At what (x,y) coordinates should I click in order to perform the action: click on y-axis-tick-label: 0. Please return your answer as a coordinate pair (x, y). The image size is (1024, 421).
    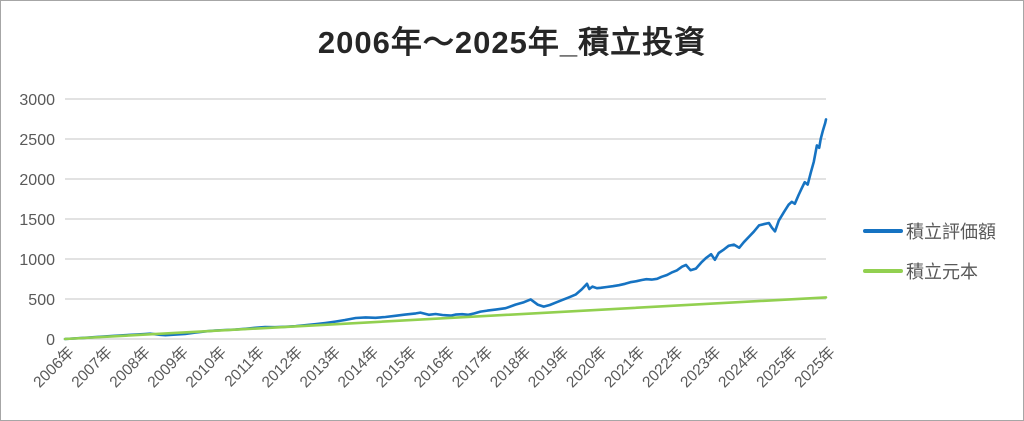
    Looking at the image, I should click on (50, 340).